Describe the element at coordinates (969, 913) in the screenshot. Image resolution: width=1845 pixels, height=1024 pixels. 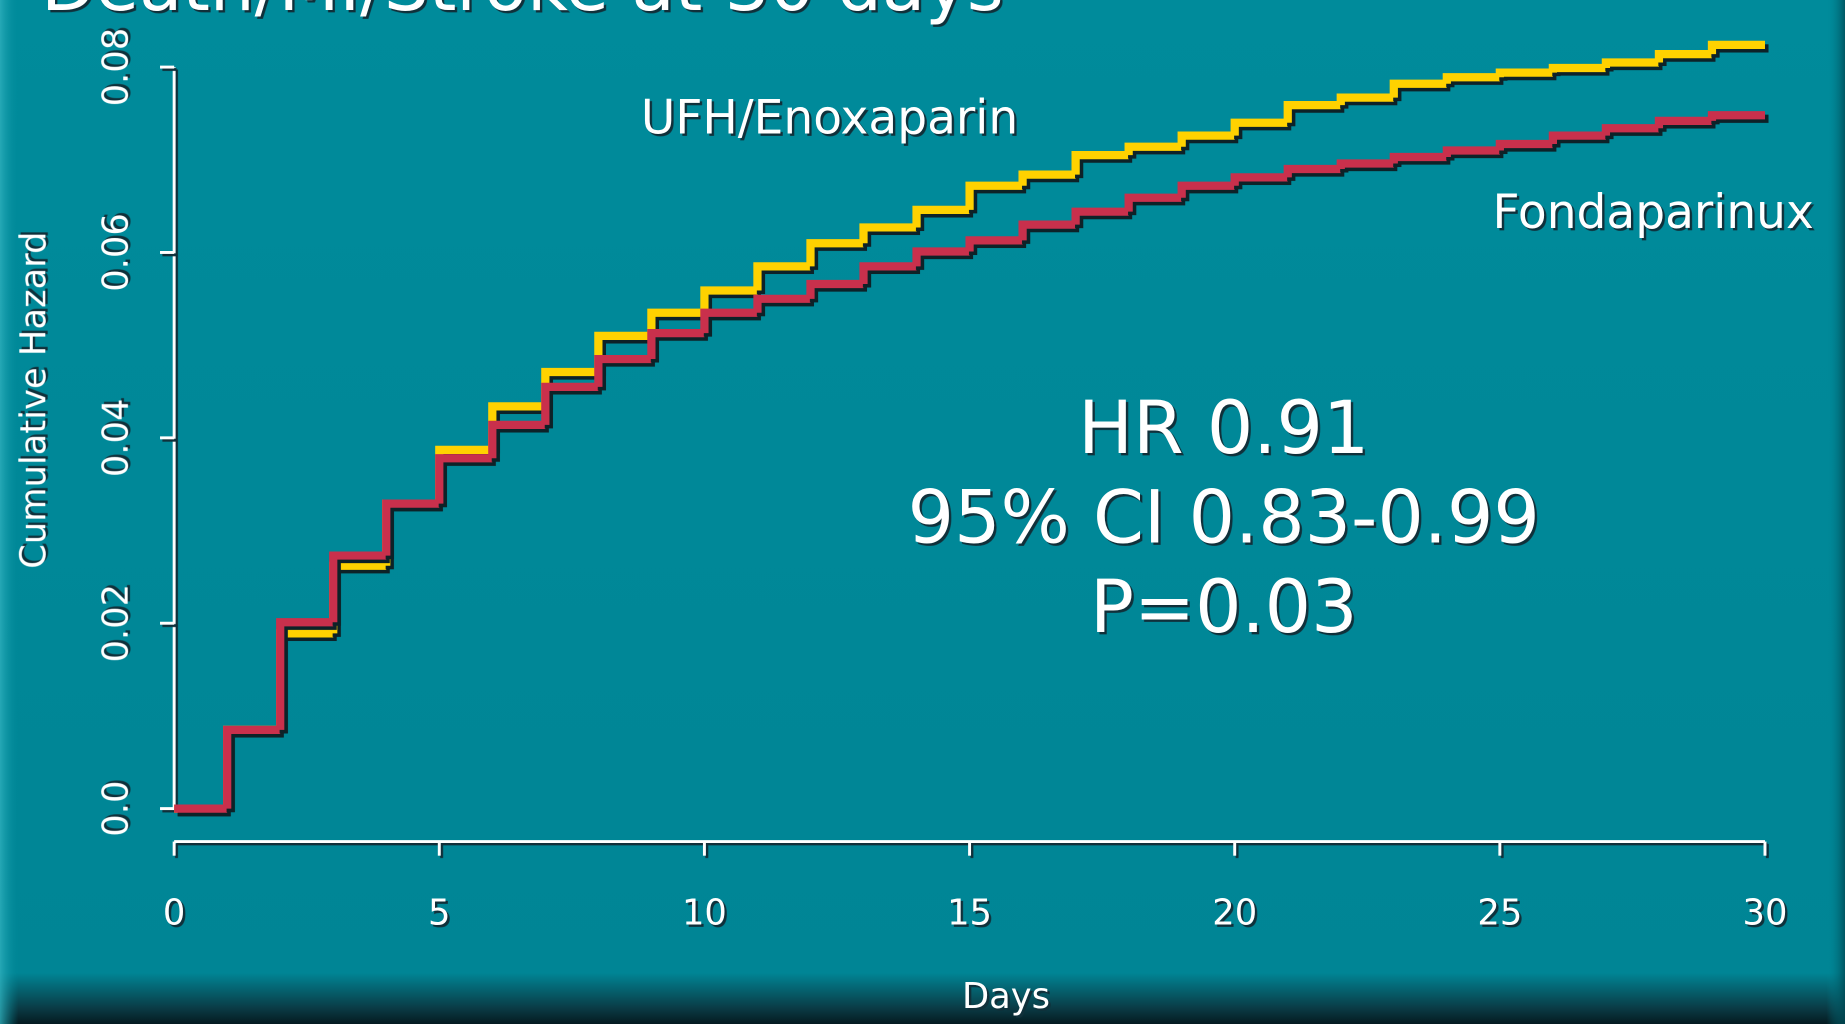
I see `x-tick-label: 15` at that location.